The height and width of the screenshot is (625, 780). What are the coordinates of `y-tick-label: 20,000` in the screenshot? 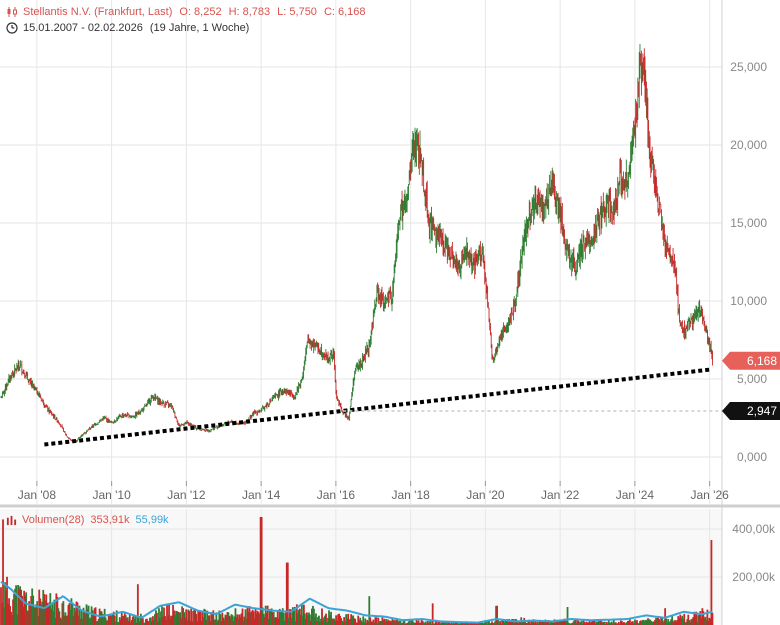 It's located at (748, 145).